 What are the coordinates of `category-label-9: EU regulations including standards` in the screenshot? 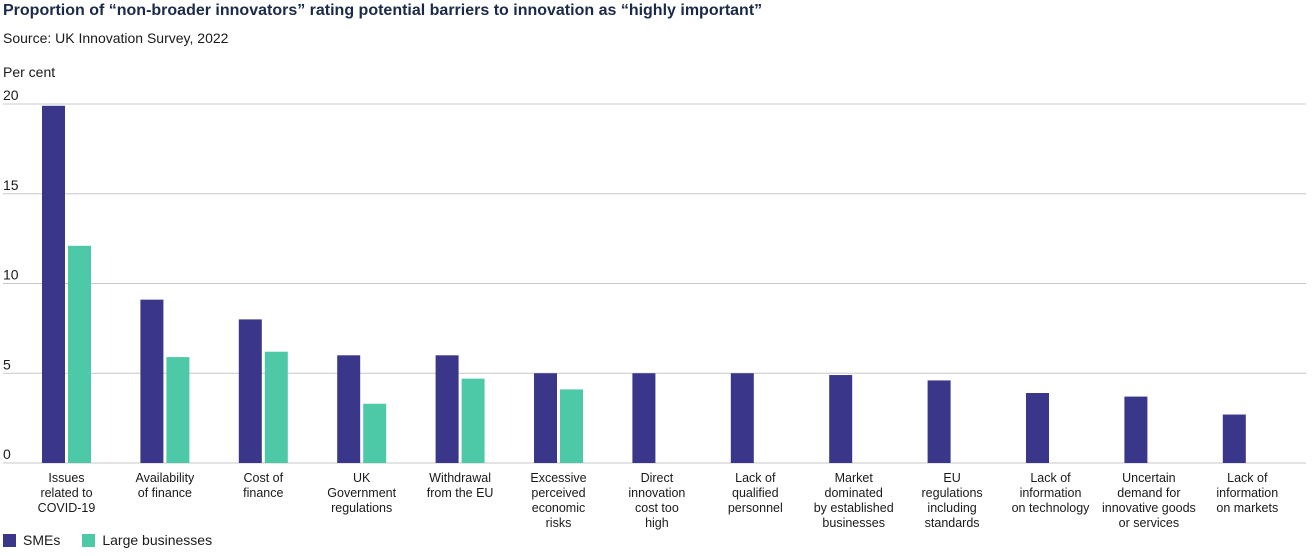 It's located at (952, 500).